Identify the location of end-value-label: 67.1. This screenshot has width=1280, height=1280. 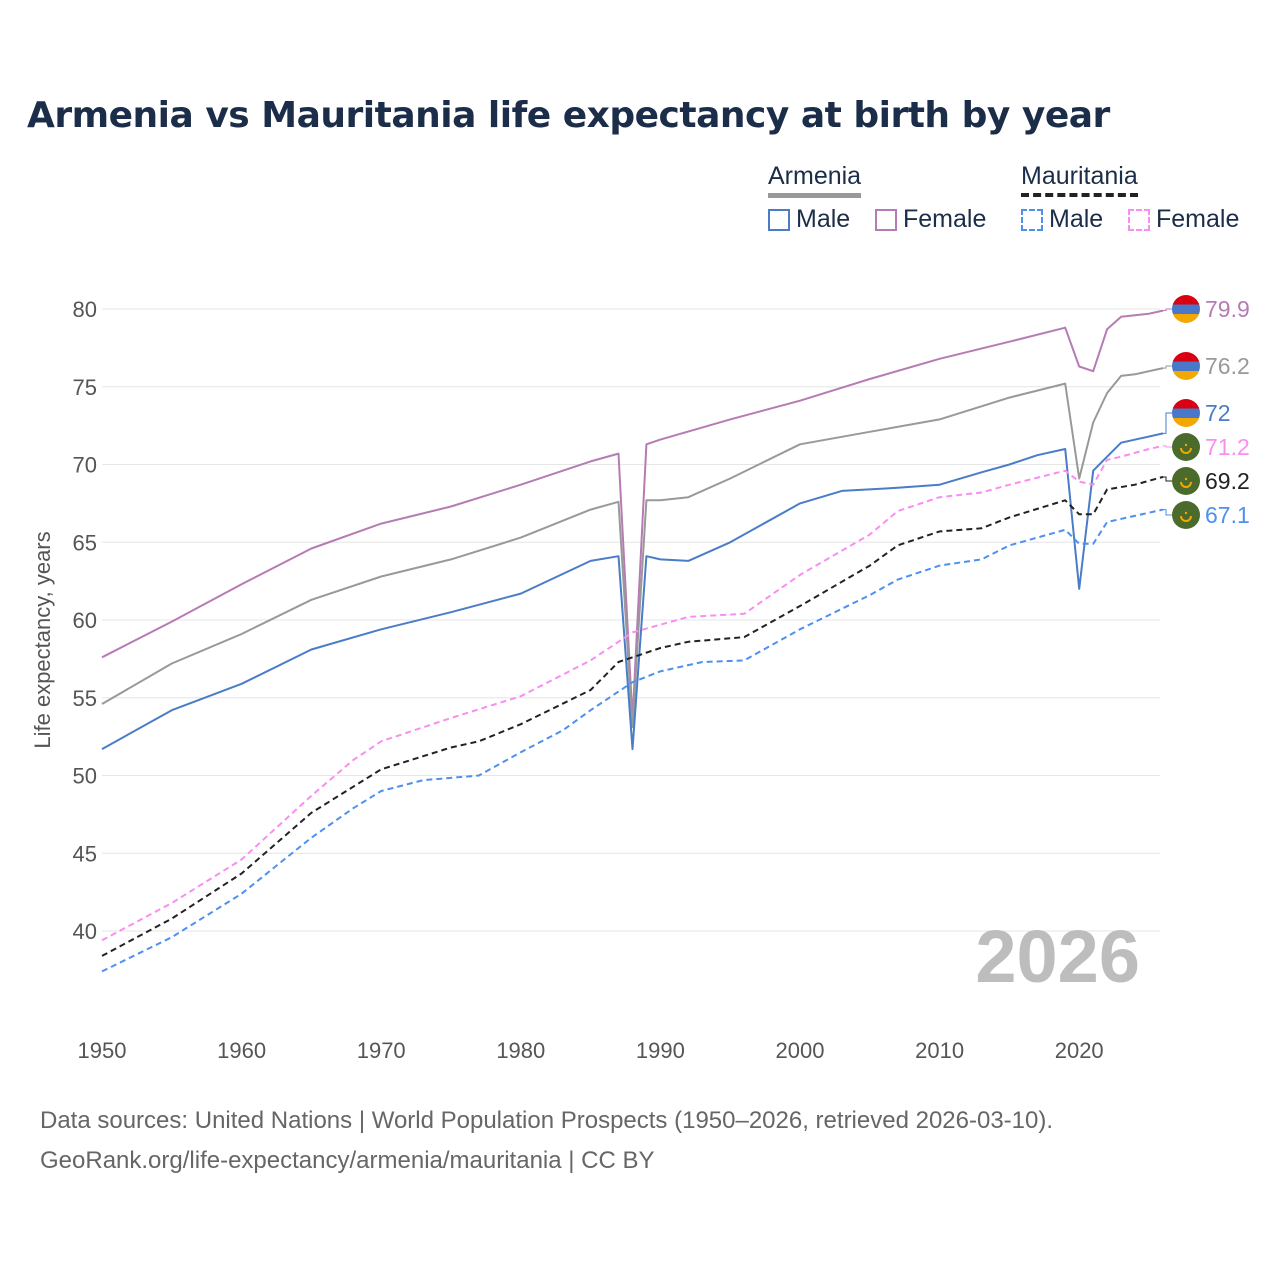
(1227, 515).